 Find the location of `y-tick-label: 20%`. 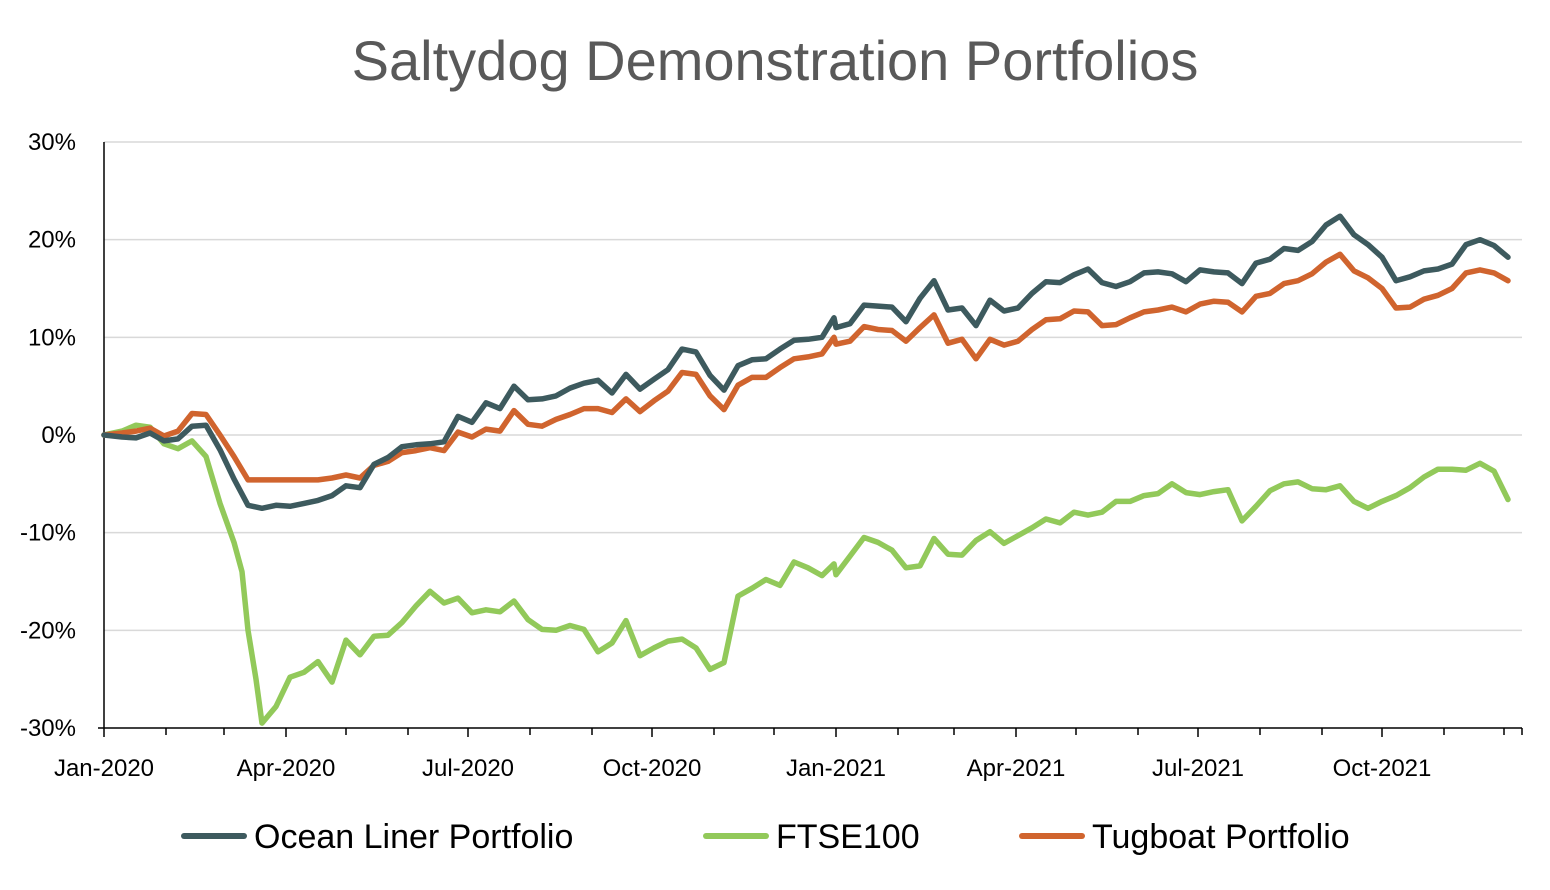

y-tick-label: 20% is located at coordinates (52, 240).